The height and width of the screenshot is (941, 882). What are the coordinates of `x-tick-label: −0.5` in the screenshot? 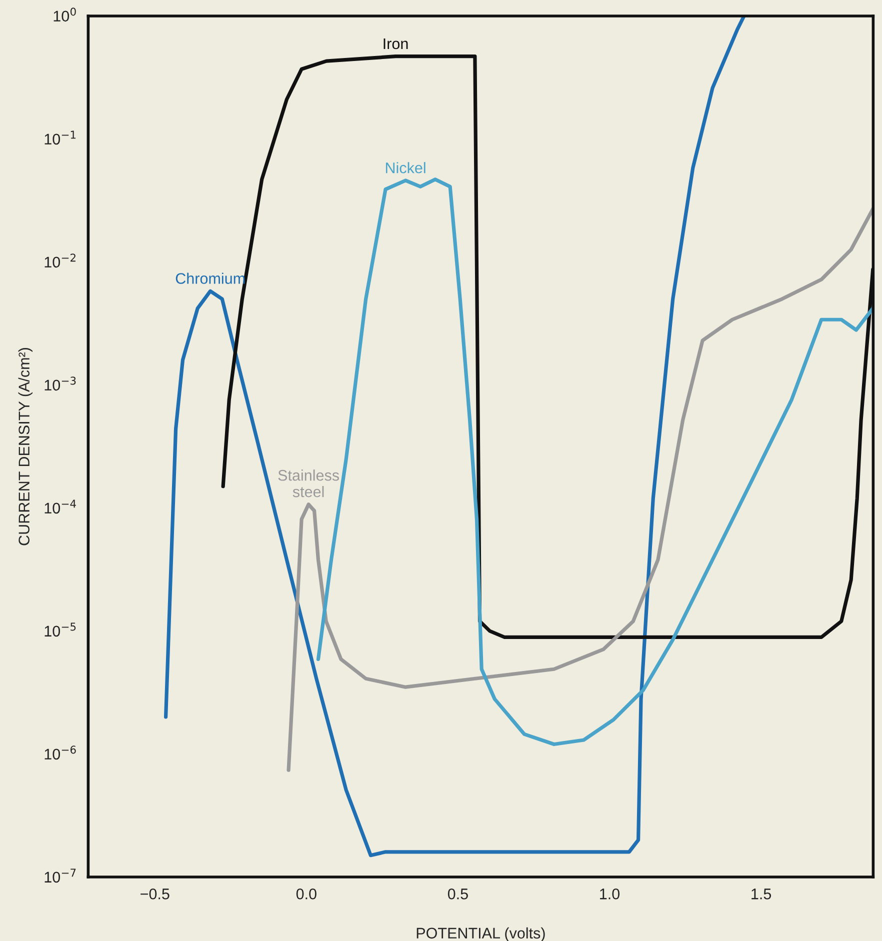 It's located at (155, 894).